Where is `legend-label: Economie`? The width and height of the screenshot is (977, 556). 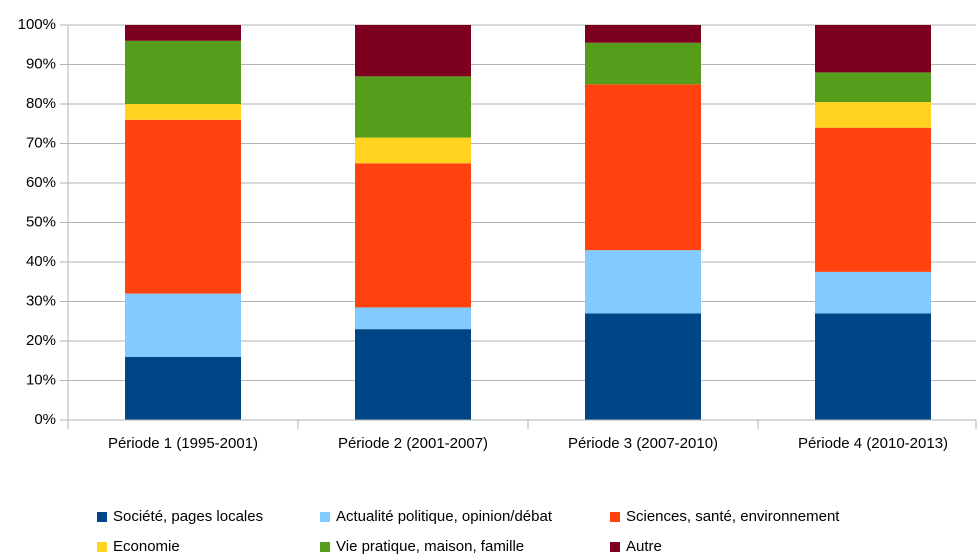 legend-label: Economie is located at coordinates (146, 546).